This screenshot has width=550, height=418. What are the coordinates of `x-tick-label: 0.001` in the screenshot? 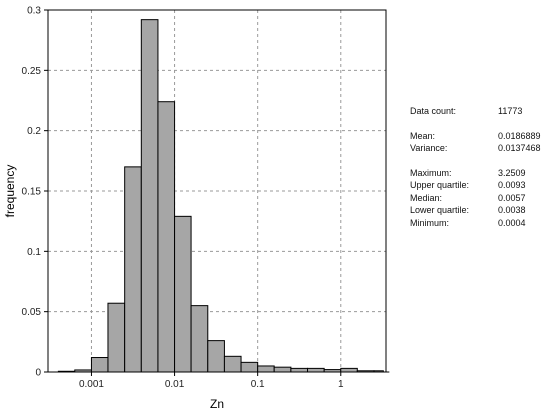 It's located at (91, 384).